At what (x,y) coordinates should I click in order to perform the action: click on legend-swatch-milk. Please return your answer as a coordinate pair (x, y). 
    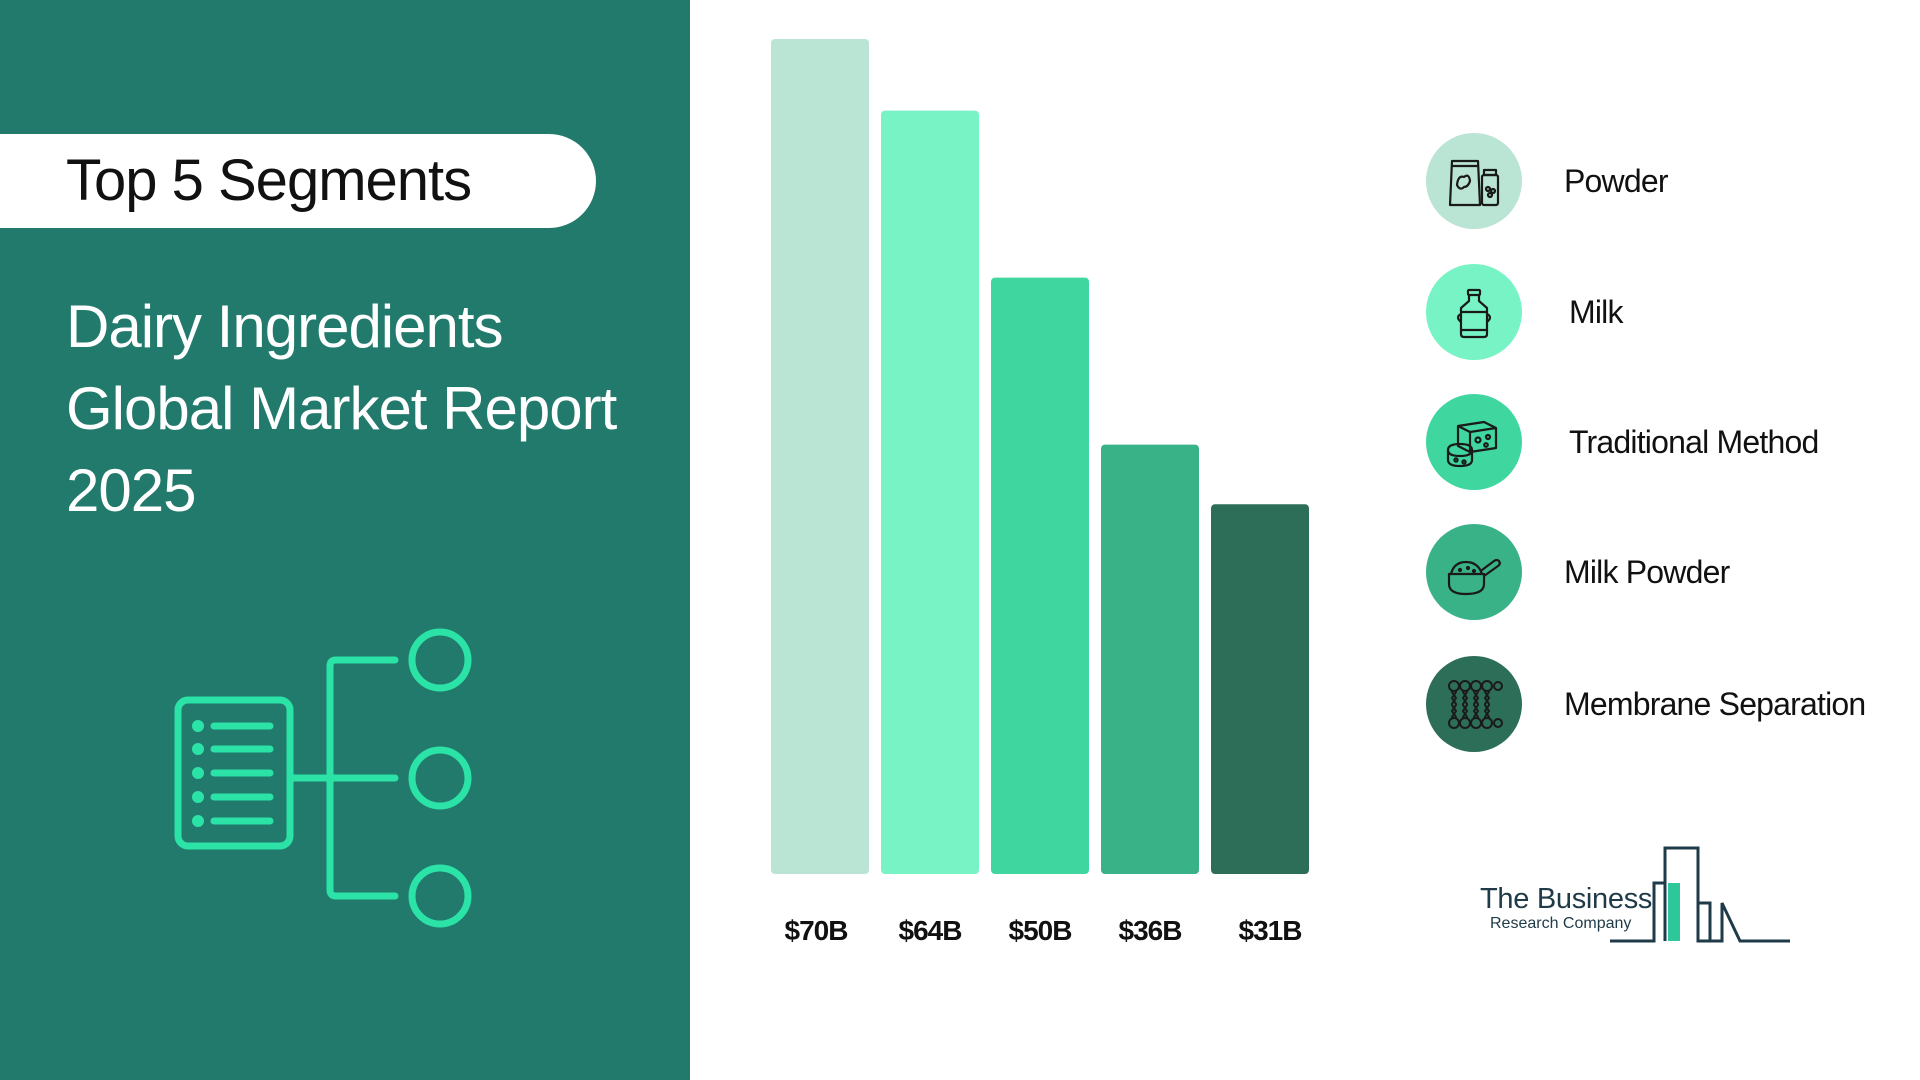
    Looking at the image, I should click on (1474, 312).